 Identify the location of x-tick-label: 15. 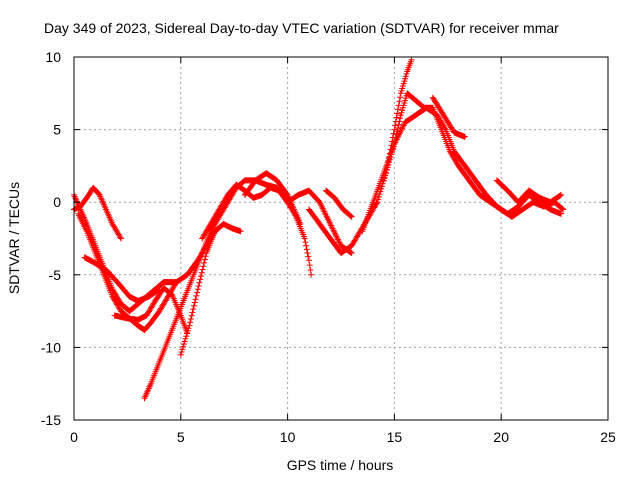
(395, 437).